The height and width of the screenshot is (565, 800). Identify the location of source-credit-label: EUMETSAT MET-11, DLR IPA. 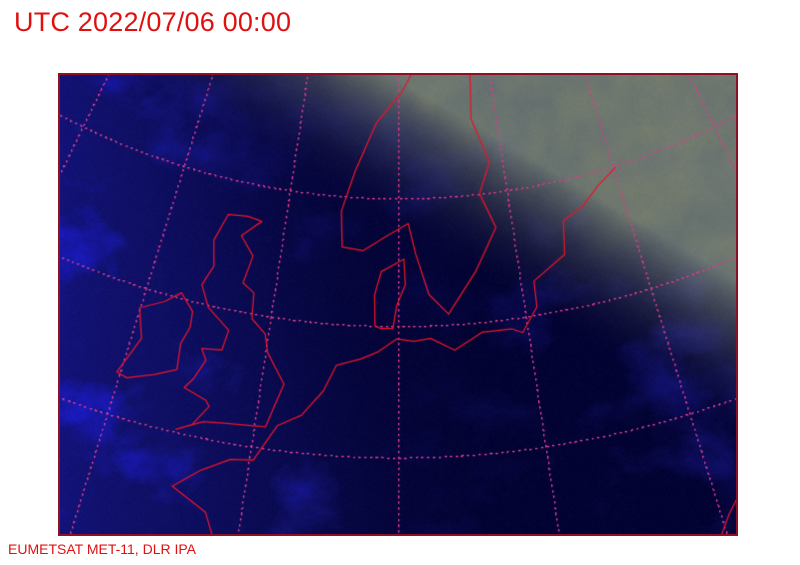
(102, 549).